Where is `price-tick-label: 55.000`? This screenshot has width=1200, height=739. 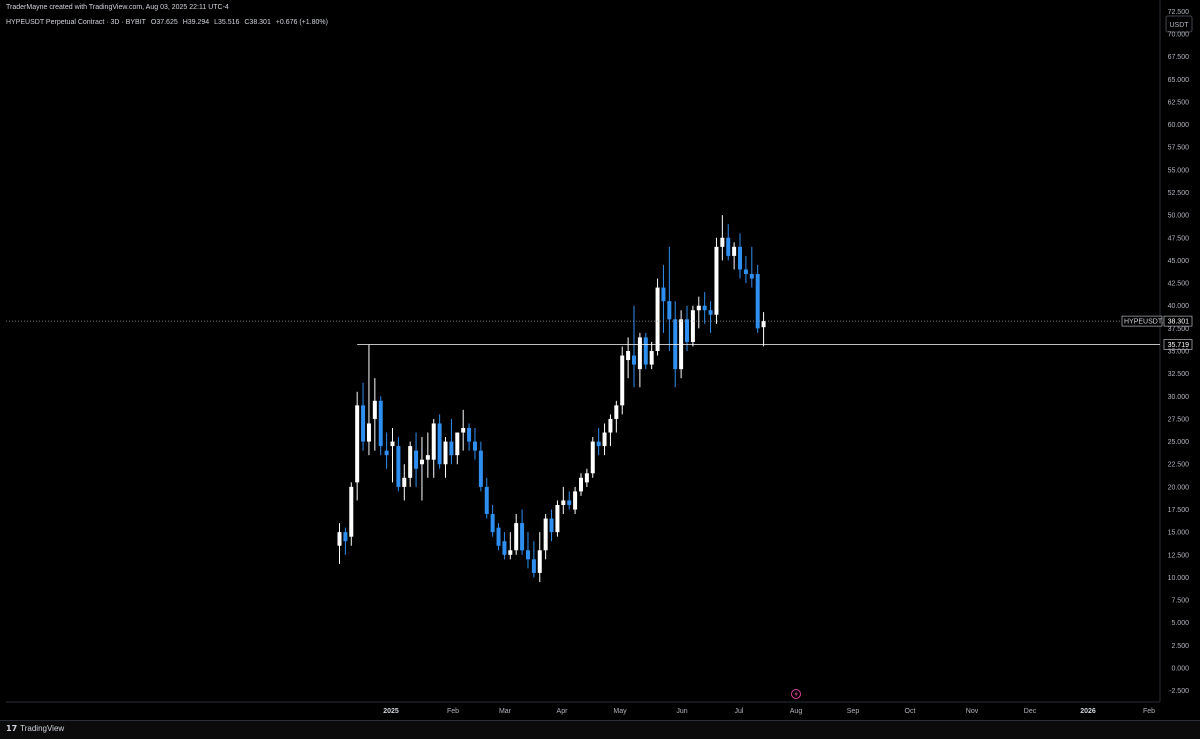
price-tick-label: 55.000 is located at coordinates (1179, 170).